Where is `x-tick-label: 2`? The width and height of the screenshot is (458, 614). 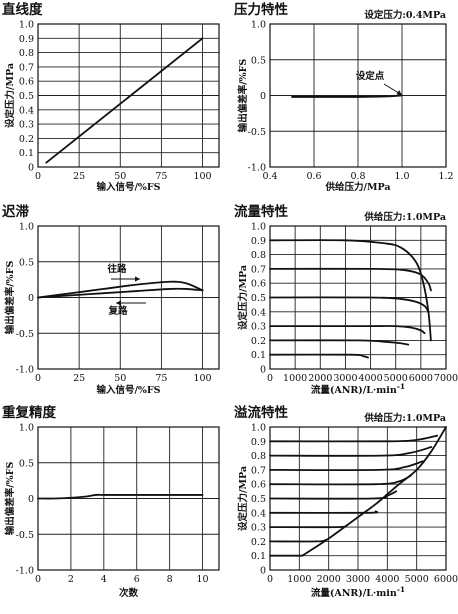
x-tick-label: 2 is located at coordinates (71, 579).